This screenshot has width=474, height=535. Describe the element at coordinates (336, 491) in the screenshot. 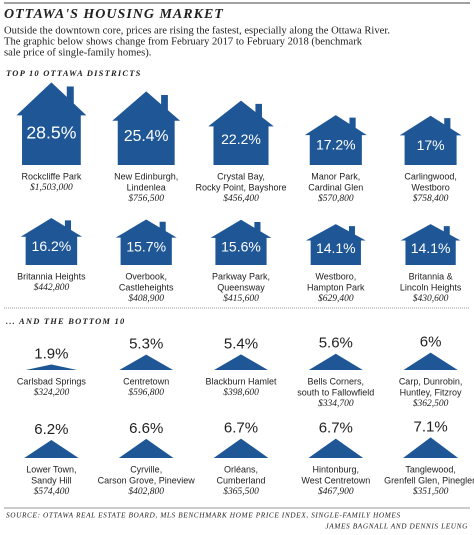

I see `price: $467,900` at that location.